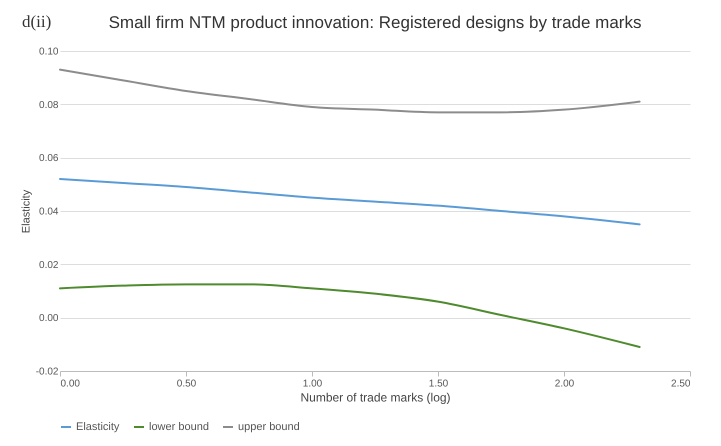 This screenshot has height=446, width=721. What do you see at coordinates (49, 158) in the screenshot?
I see `y-tick-label: 0.06` at bounding box center [49, 158].